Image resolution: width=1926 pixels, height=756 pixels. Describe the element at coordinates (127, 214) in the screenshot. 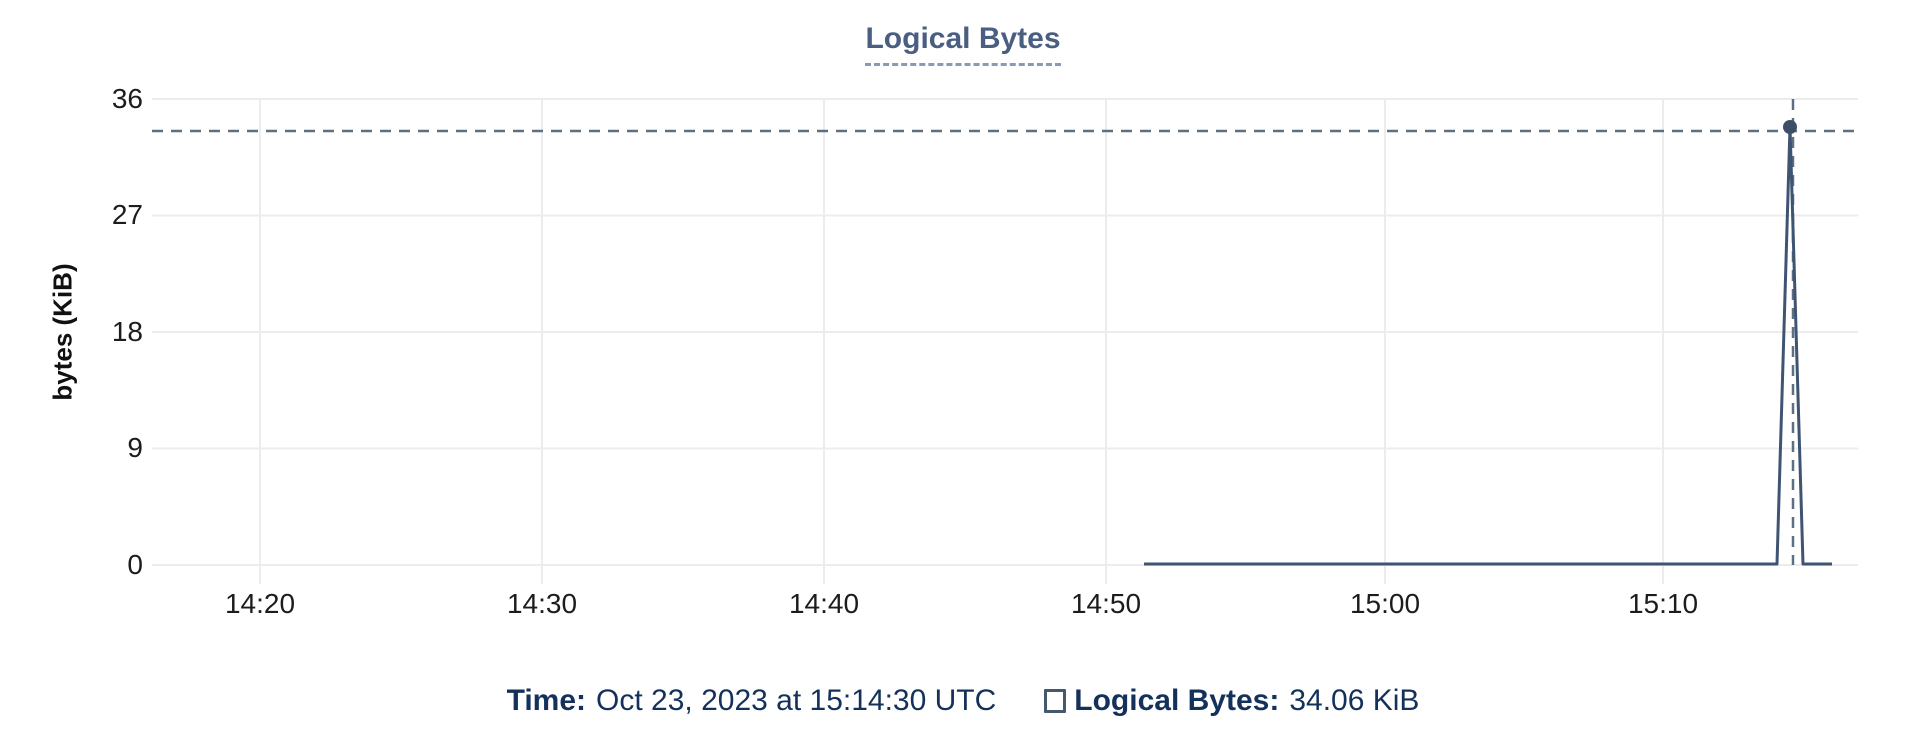

I see `ytick-27: 27` at that location.